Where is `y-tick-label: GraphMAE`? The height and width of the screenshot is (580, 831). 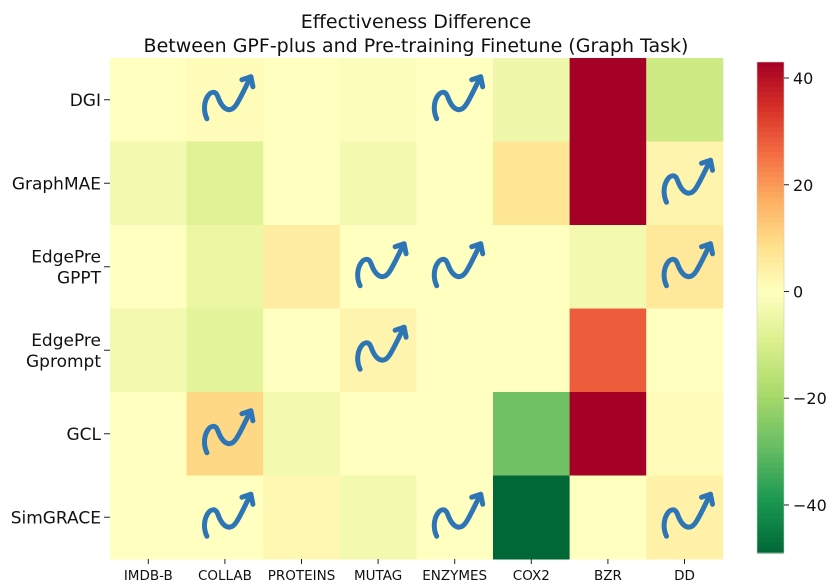 y-tick-label: GraphMAE is located at coordinates (56, 184).